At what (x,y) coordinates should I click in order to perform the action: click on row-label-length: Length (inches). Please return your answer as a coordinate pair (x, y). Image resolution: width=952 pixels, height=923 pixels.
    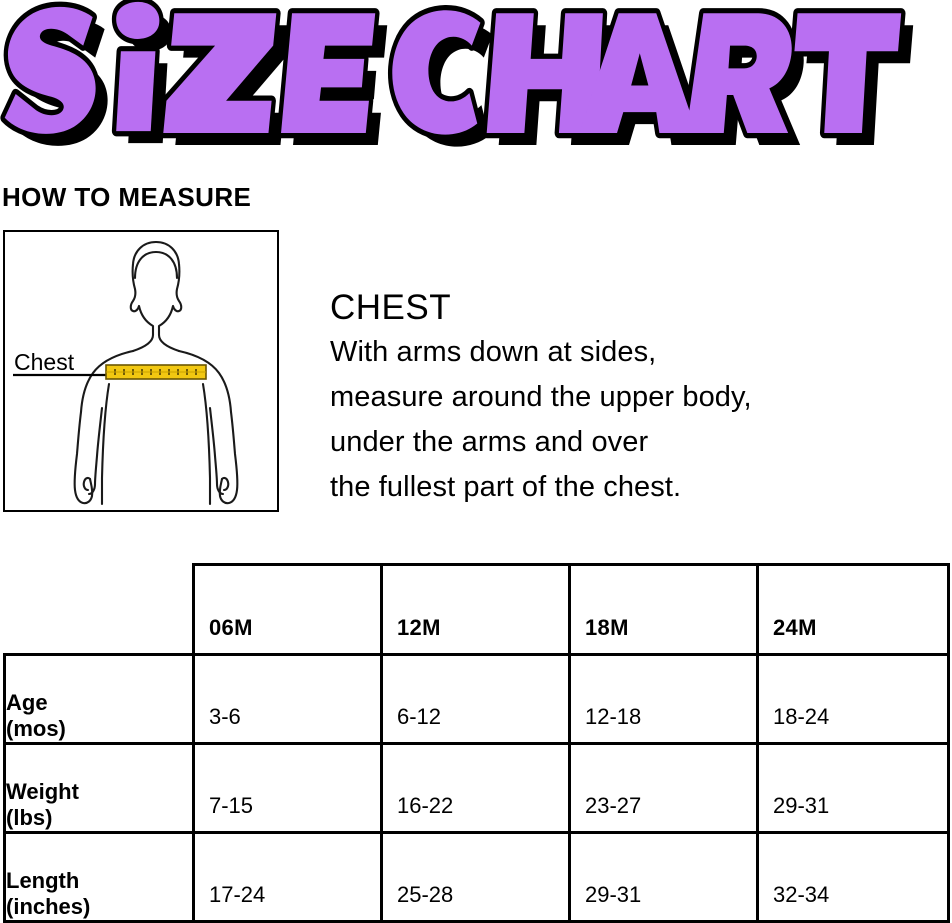
    Looking at the image, I should click on (99, 877).